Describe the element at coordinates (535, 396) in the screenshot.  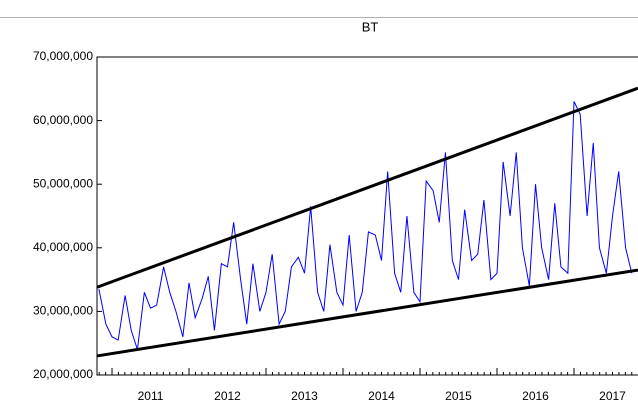
I see `x-tick-label: 2016` at that location.